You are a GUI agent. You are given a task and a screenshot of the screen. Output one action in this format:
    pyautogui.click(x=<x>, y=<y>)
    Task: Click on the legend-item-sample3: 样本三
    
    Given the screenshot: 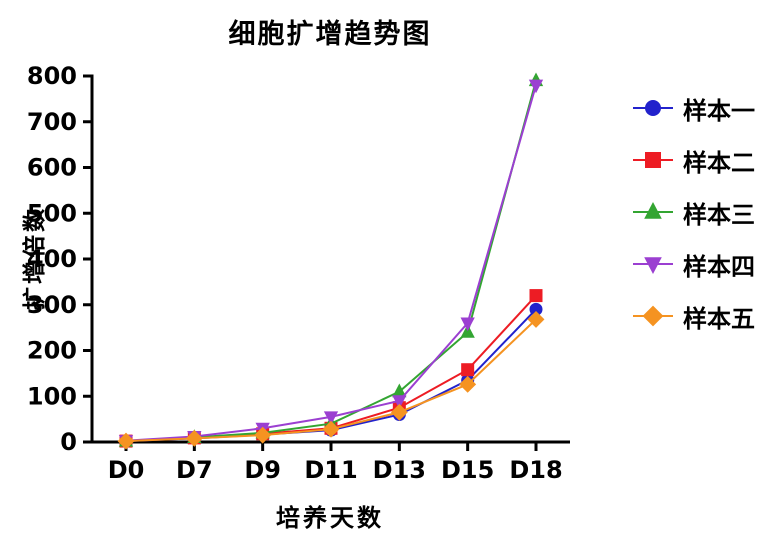 What is the action you would take?
    pyautogui.click(x=693, y=212)
    